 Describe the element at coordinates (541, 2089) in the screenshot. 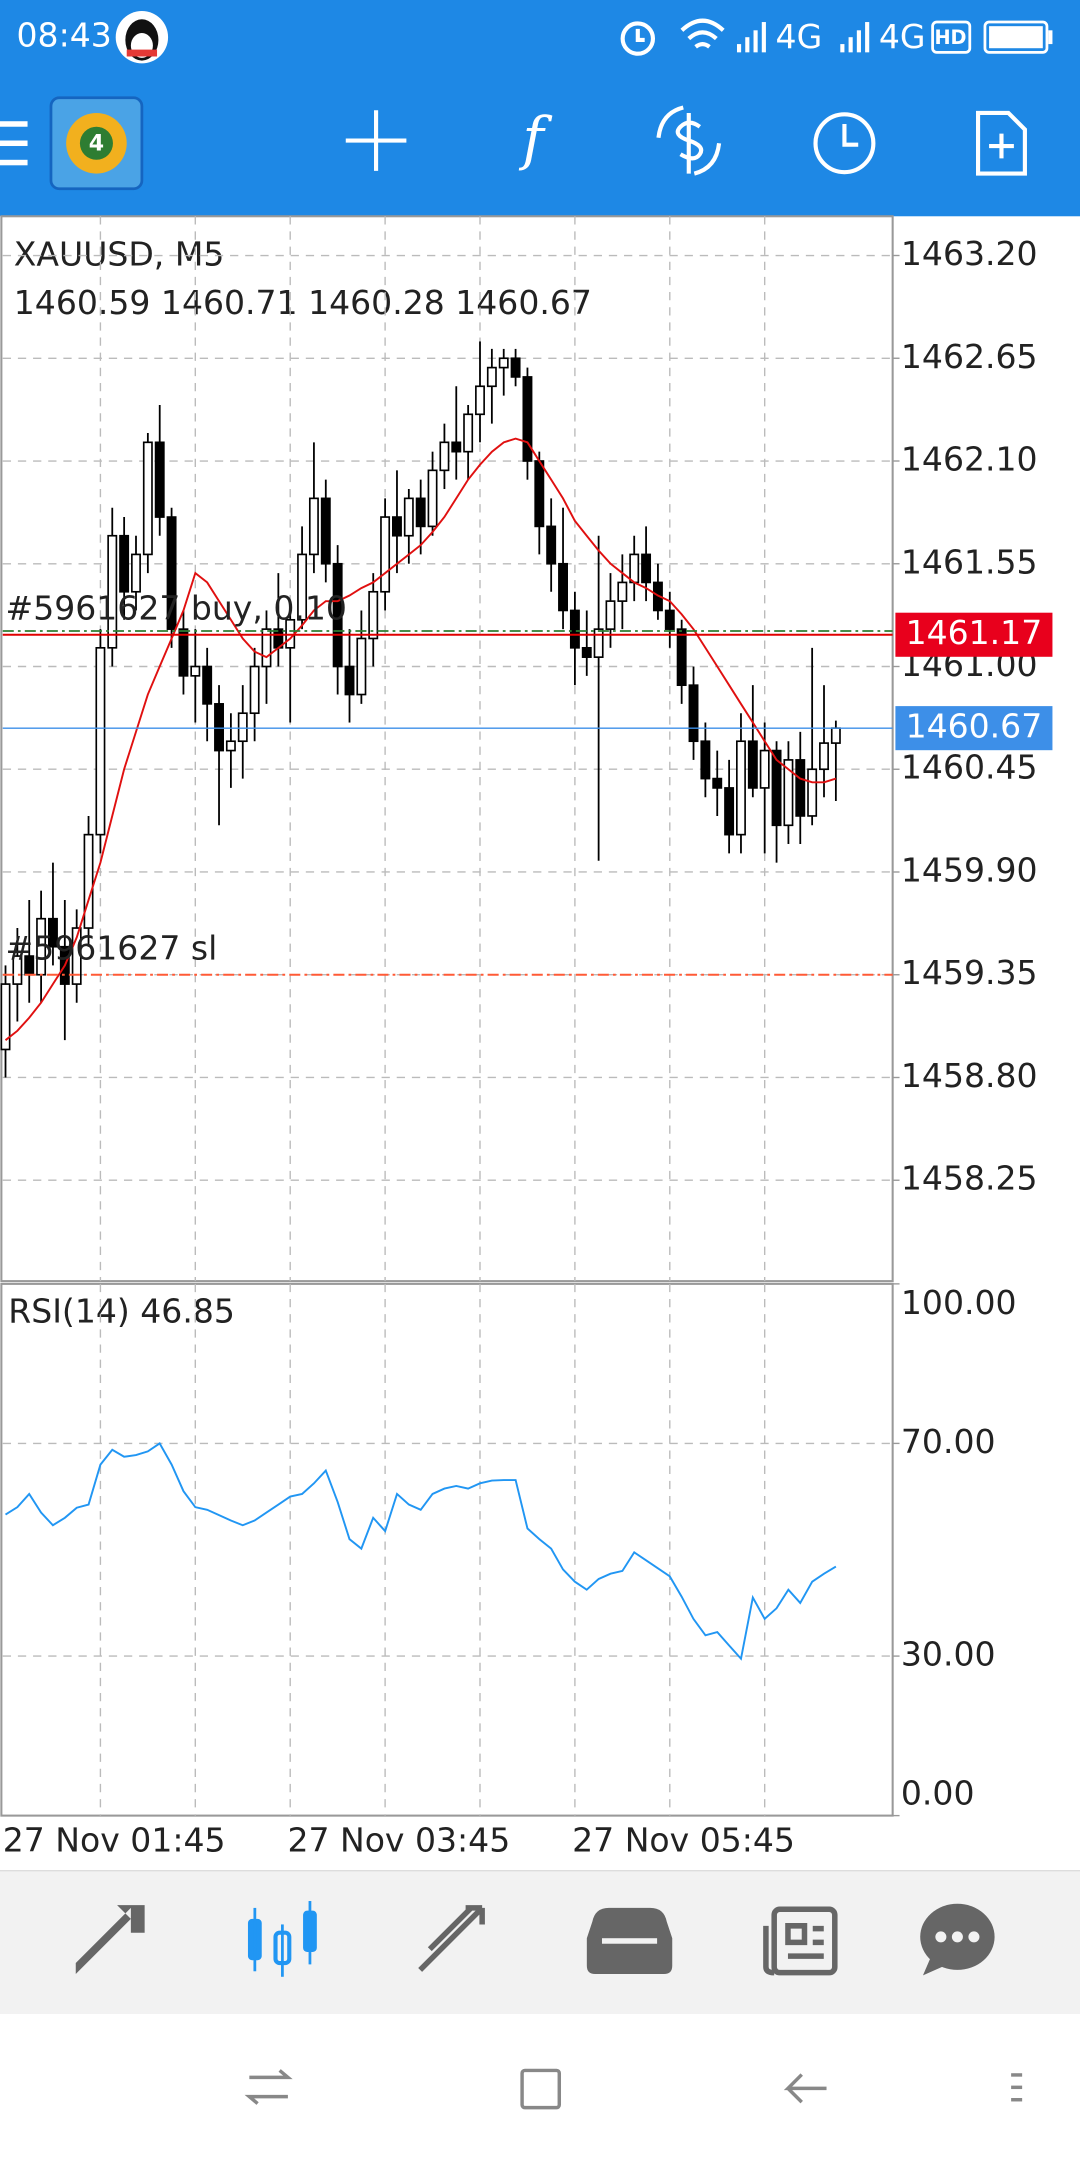

I see `home-button` at that location.